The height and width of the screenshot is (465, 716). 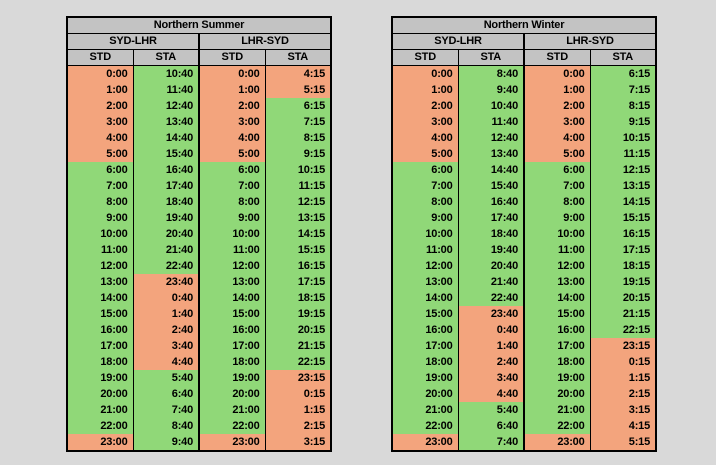 What do you see at coordinates (133, 41) in the screenshot?
I see `column-group-syd-lhr: SYD-LHR` at bounding box center [133, 41].